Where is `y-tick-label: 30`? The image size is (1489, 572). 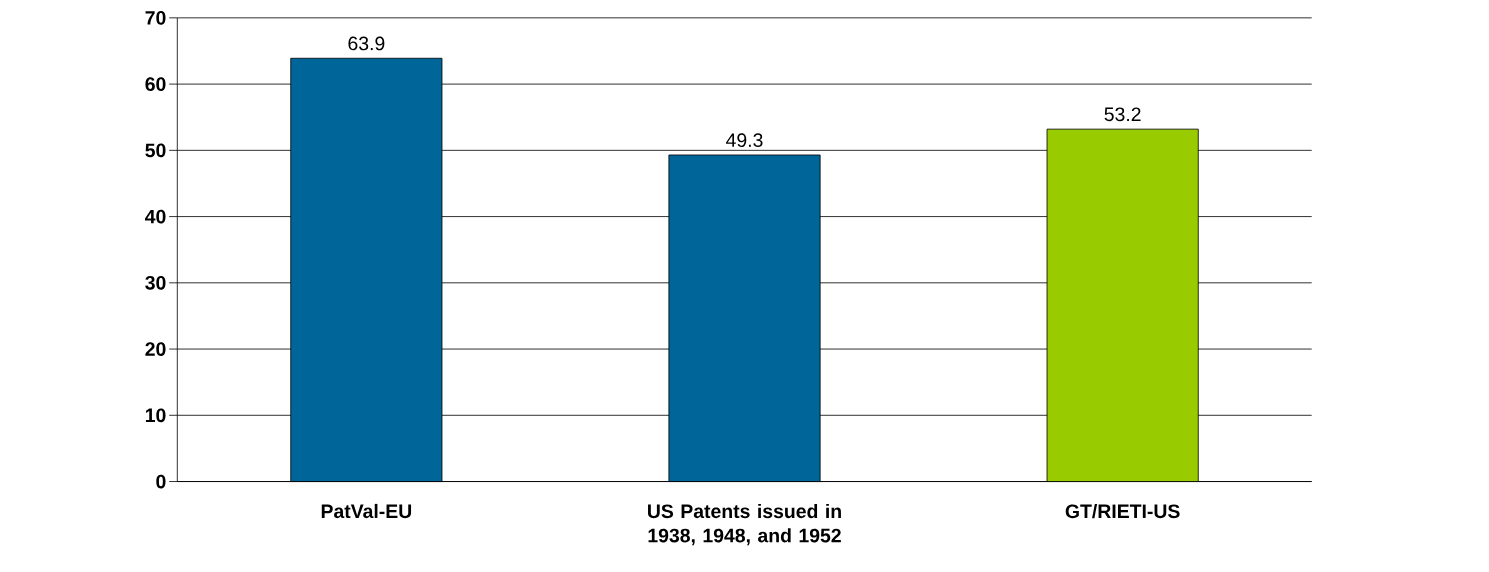
y-tick-label: 30 is located at coordinates (155, 283).